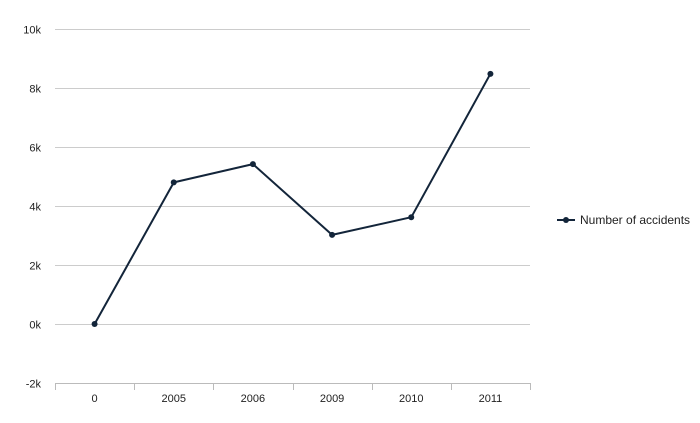 Image resolution: width=700 pixels, height=423 pixels. I want to click on legend-dot-marker, so click(566, 220).